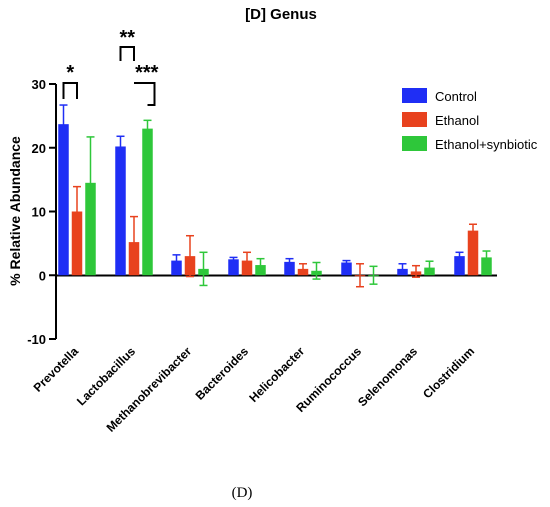  What do you see at coordinates (281, 14) in the screenshot?
I see `chart-title: [D] Genus` at bounding box center [281, 14].